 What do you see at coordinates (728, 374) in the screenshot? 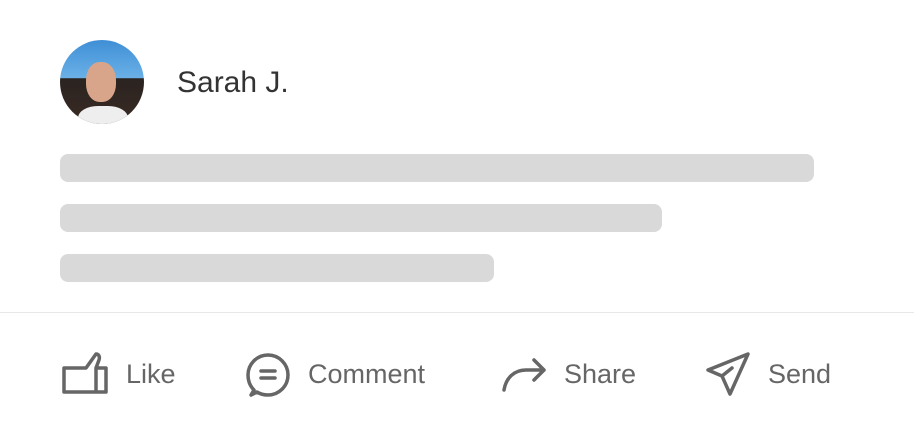
I see `paper-plane-icon` at bounding box center [728, 374].